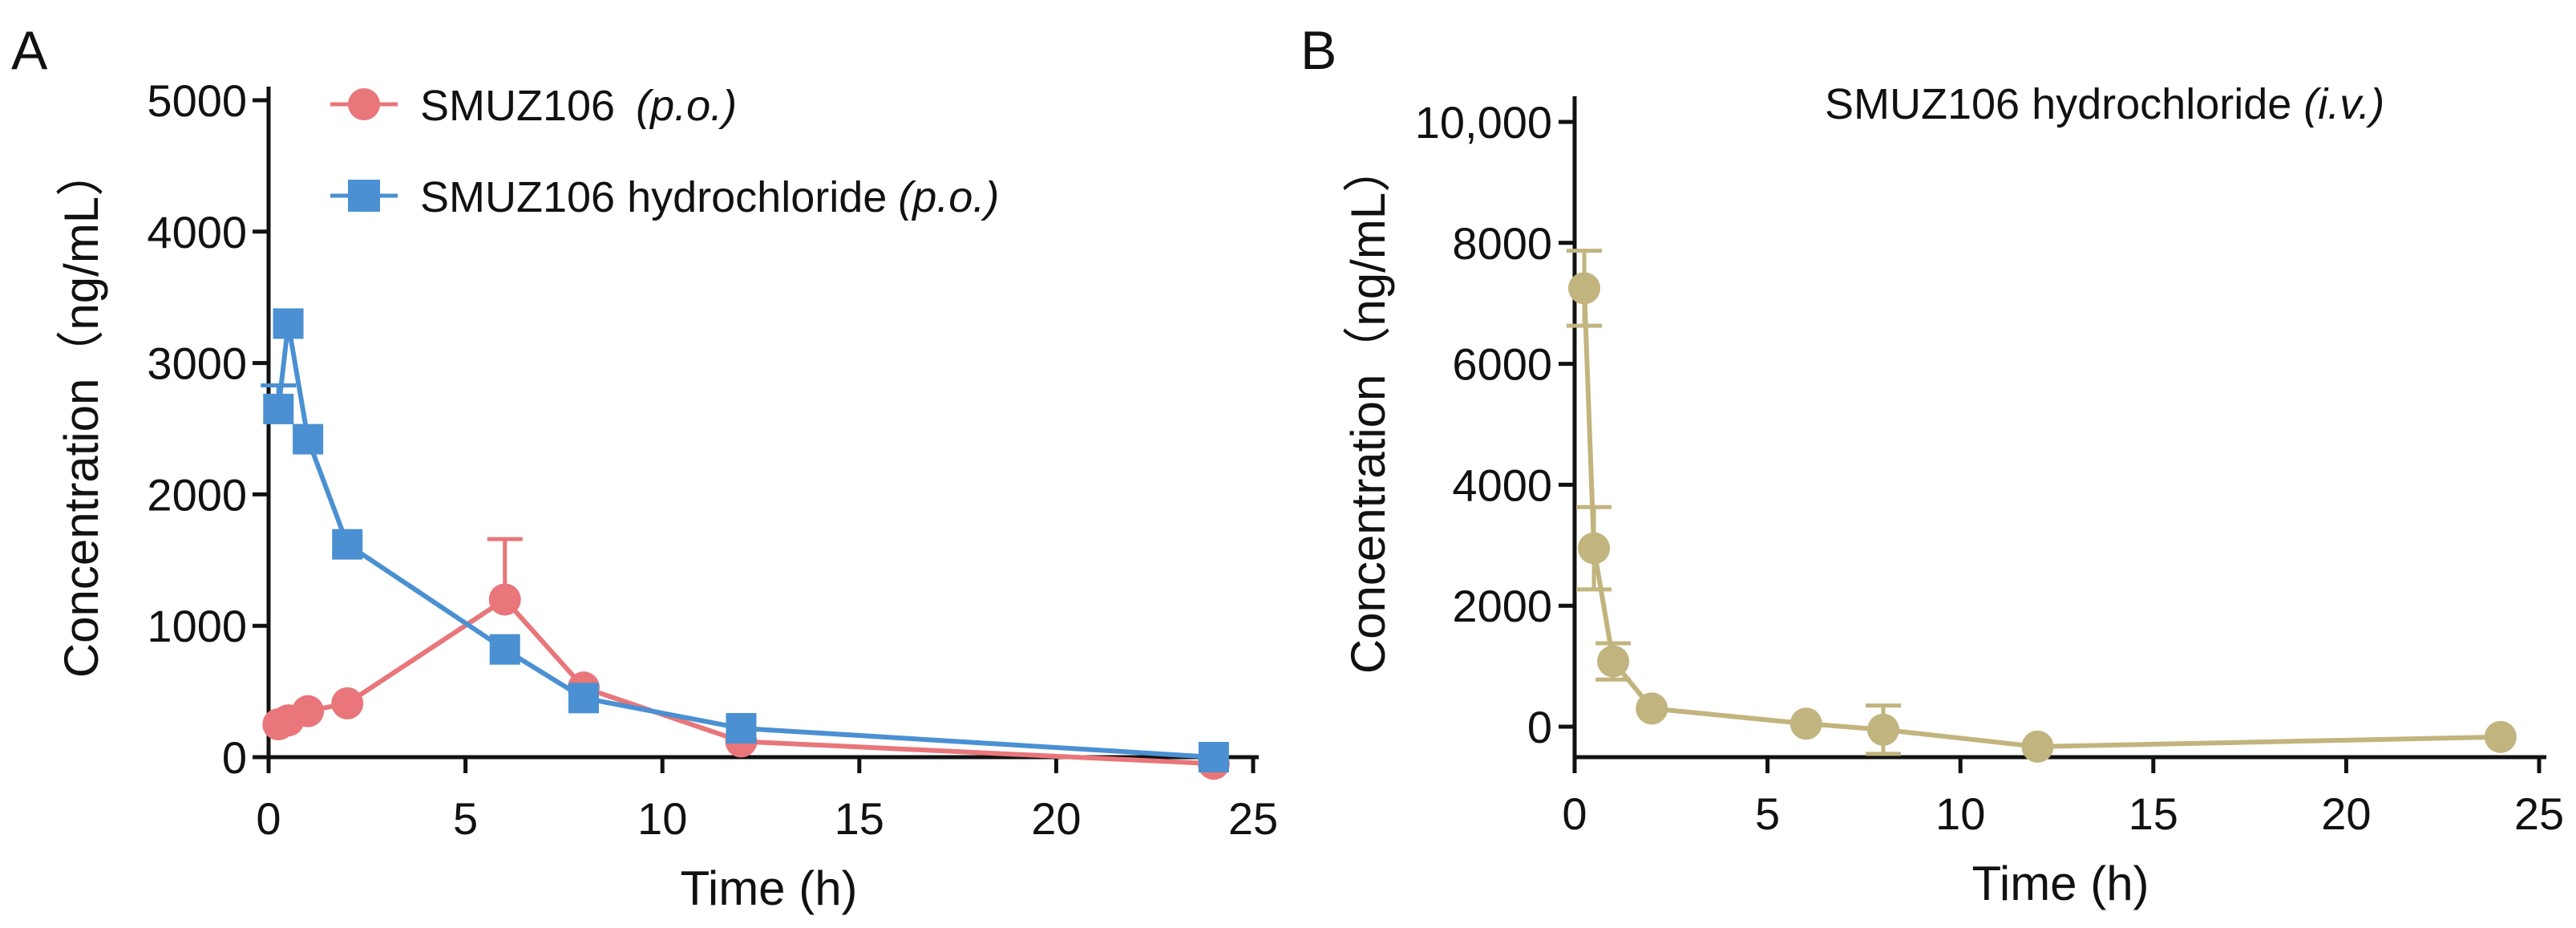 This screenshot has height=928, width=2576. What do you see at coordinates (1318, 50) in the screenshot?
I see `panel-b-label: B` at bounding box center [1318, 50].